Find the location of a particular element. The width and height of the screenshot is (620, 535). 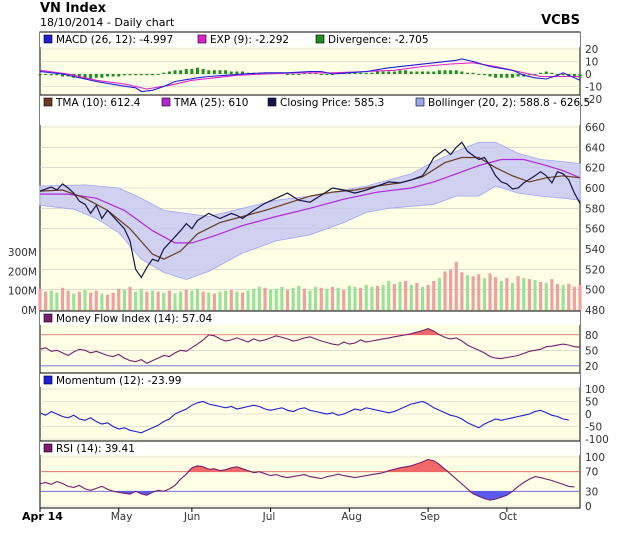

chart-subtitle: 18/10/2014 - Daily chart is located at coordinates (107, 22).